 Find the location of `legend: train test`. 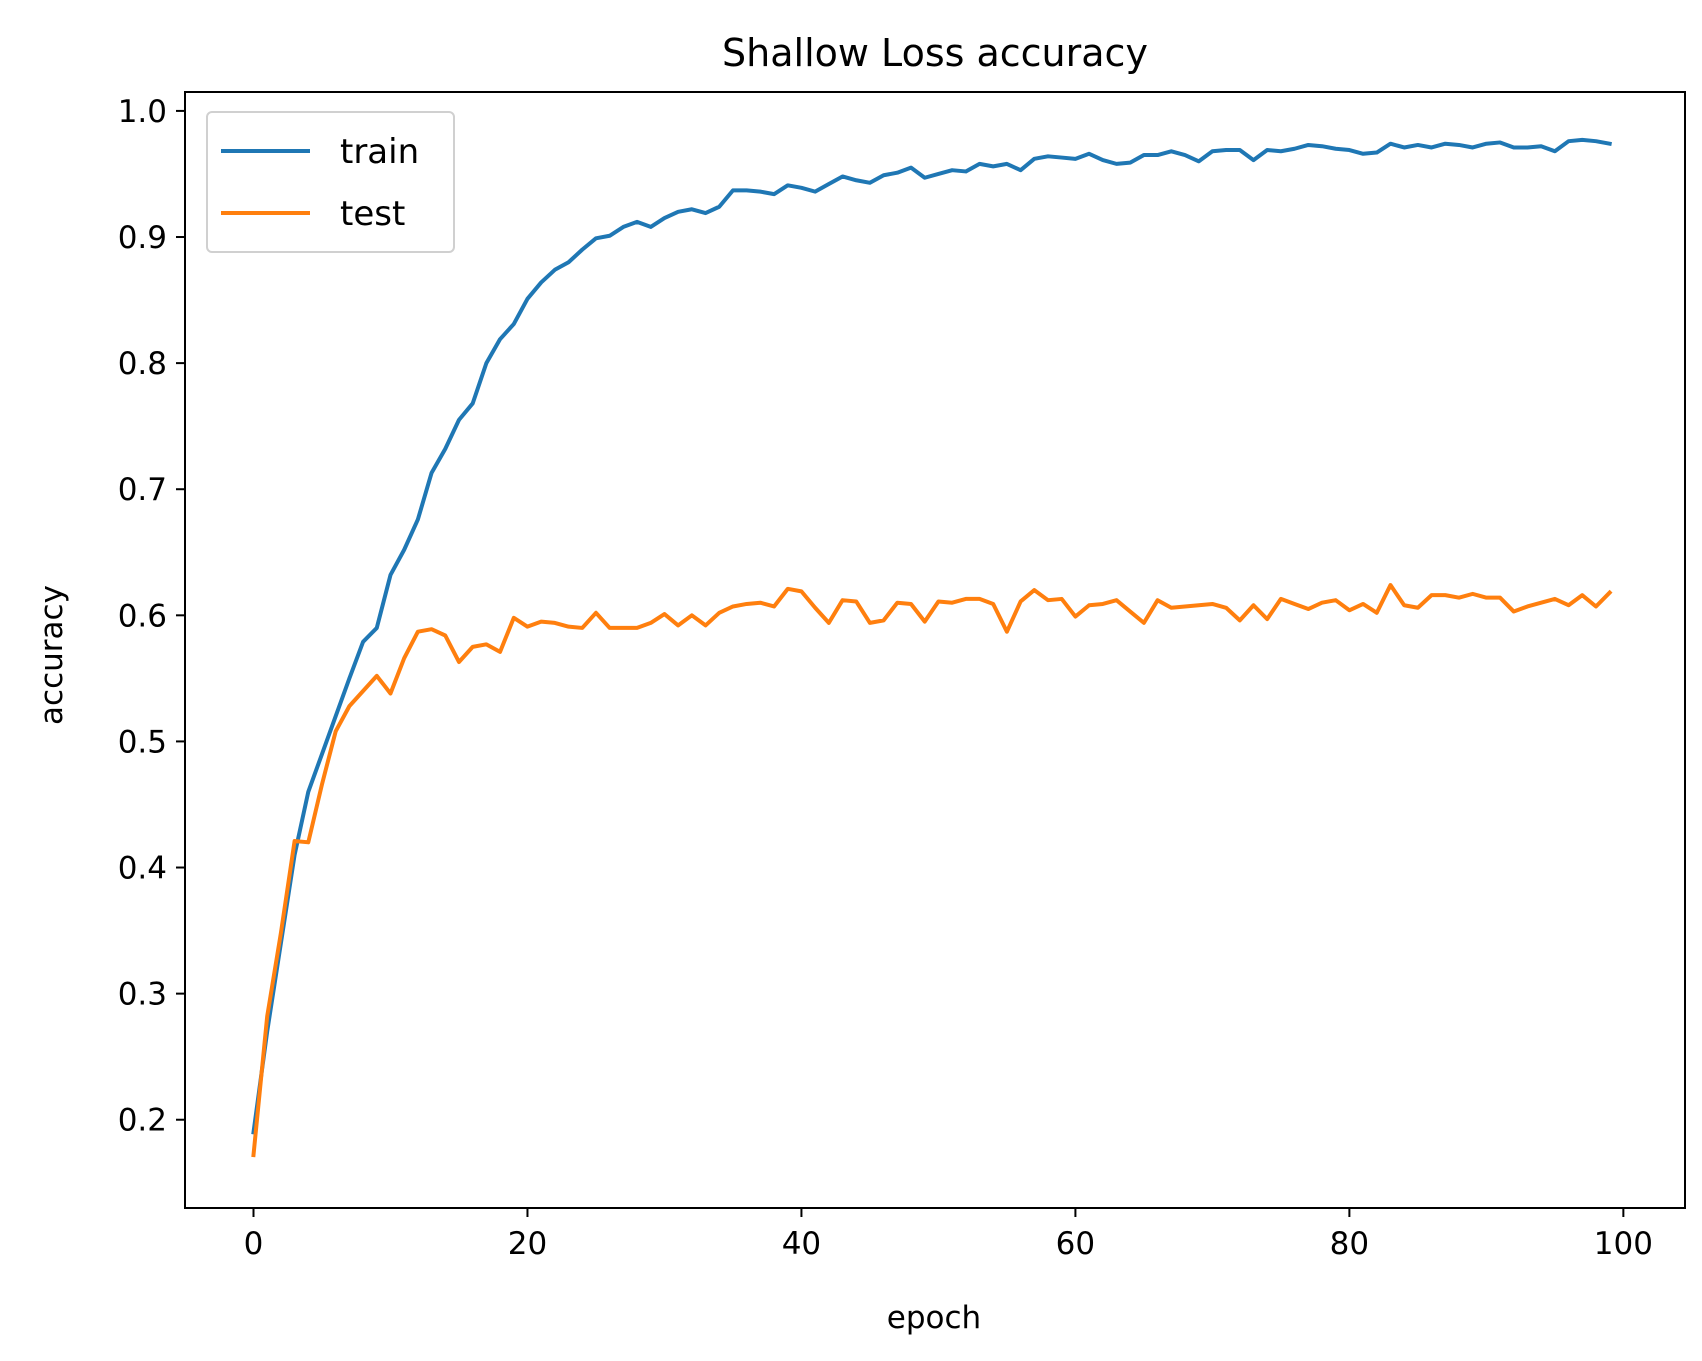

legend: train test is located at coordinates (330, 182).